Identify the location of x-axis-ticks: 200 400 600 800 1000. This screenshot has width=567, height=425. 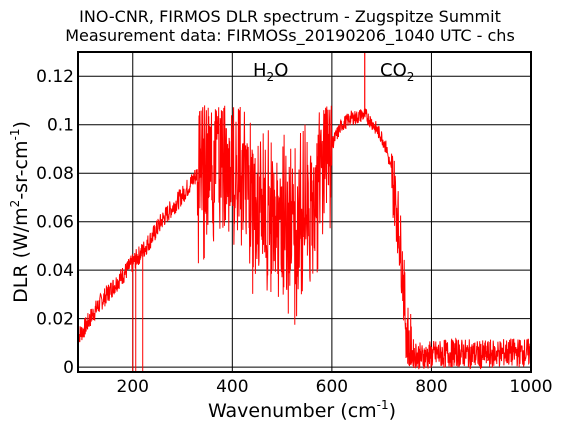
(335, 387).